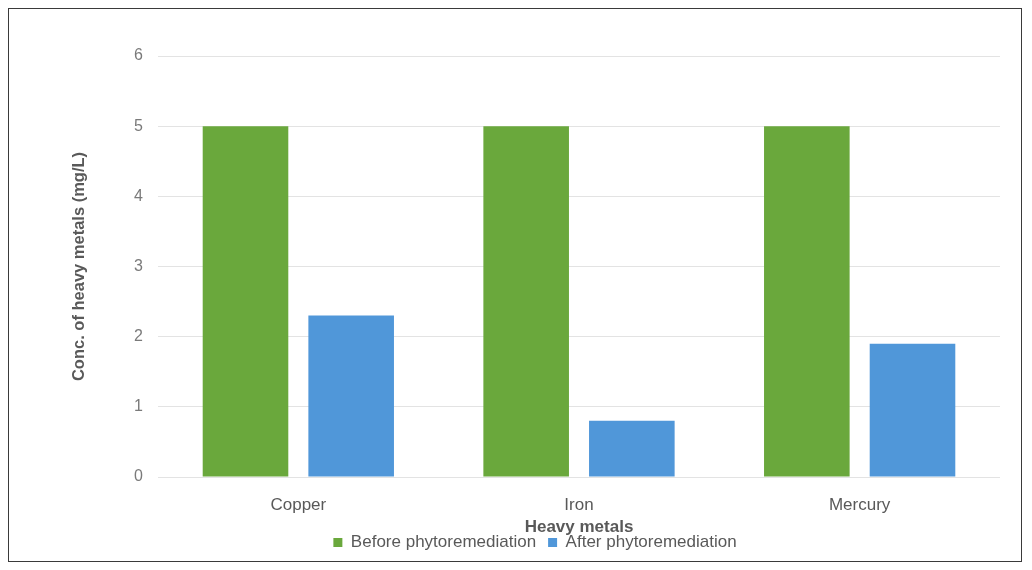 This screenshot has height=570, width=1032. Describe the element at coordinates (78, 266) in the screenshot. I see `y-axis-title: Conc. of heavy metals (mg/L)` at that location.